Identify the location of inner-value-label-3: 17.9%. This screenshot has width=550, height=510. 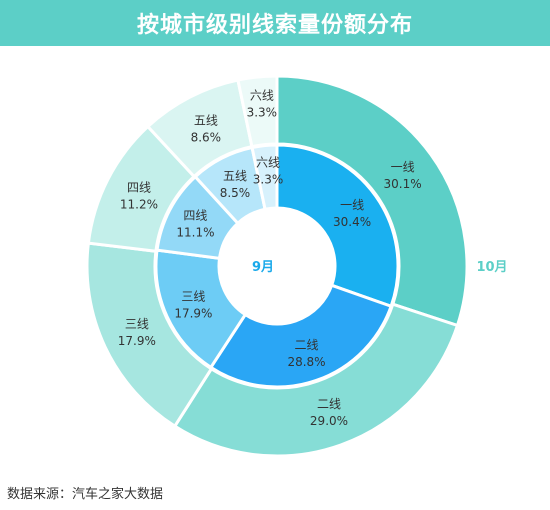
(193, 313).